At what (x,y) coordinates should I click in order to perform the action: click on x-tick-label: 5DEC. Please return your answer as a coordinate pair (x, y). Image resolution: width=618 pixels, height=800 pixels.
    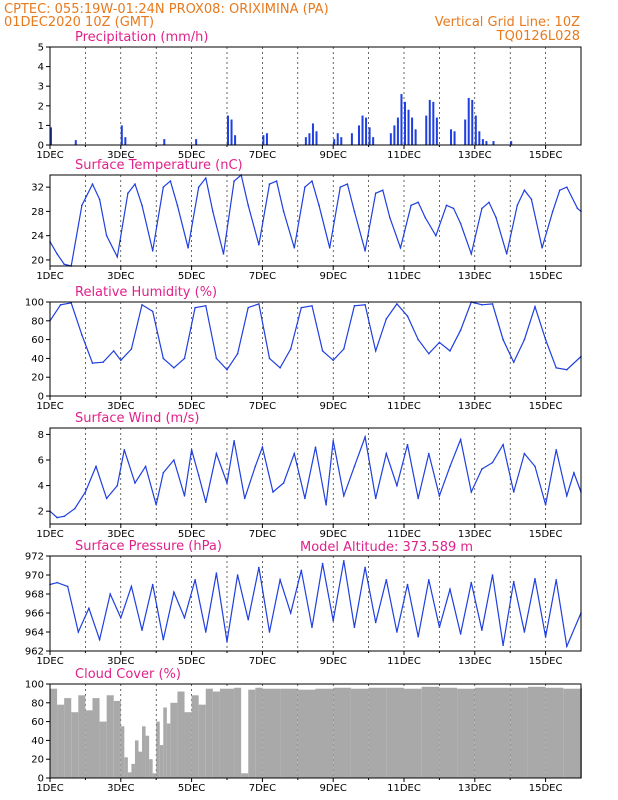
    Looking at the image, I should click on (191, 155).